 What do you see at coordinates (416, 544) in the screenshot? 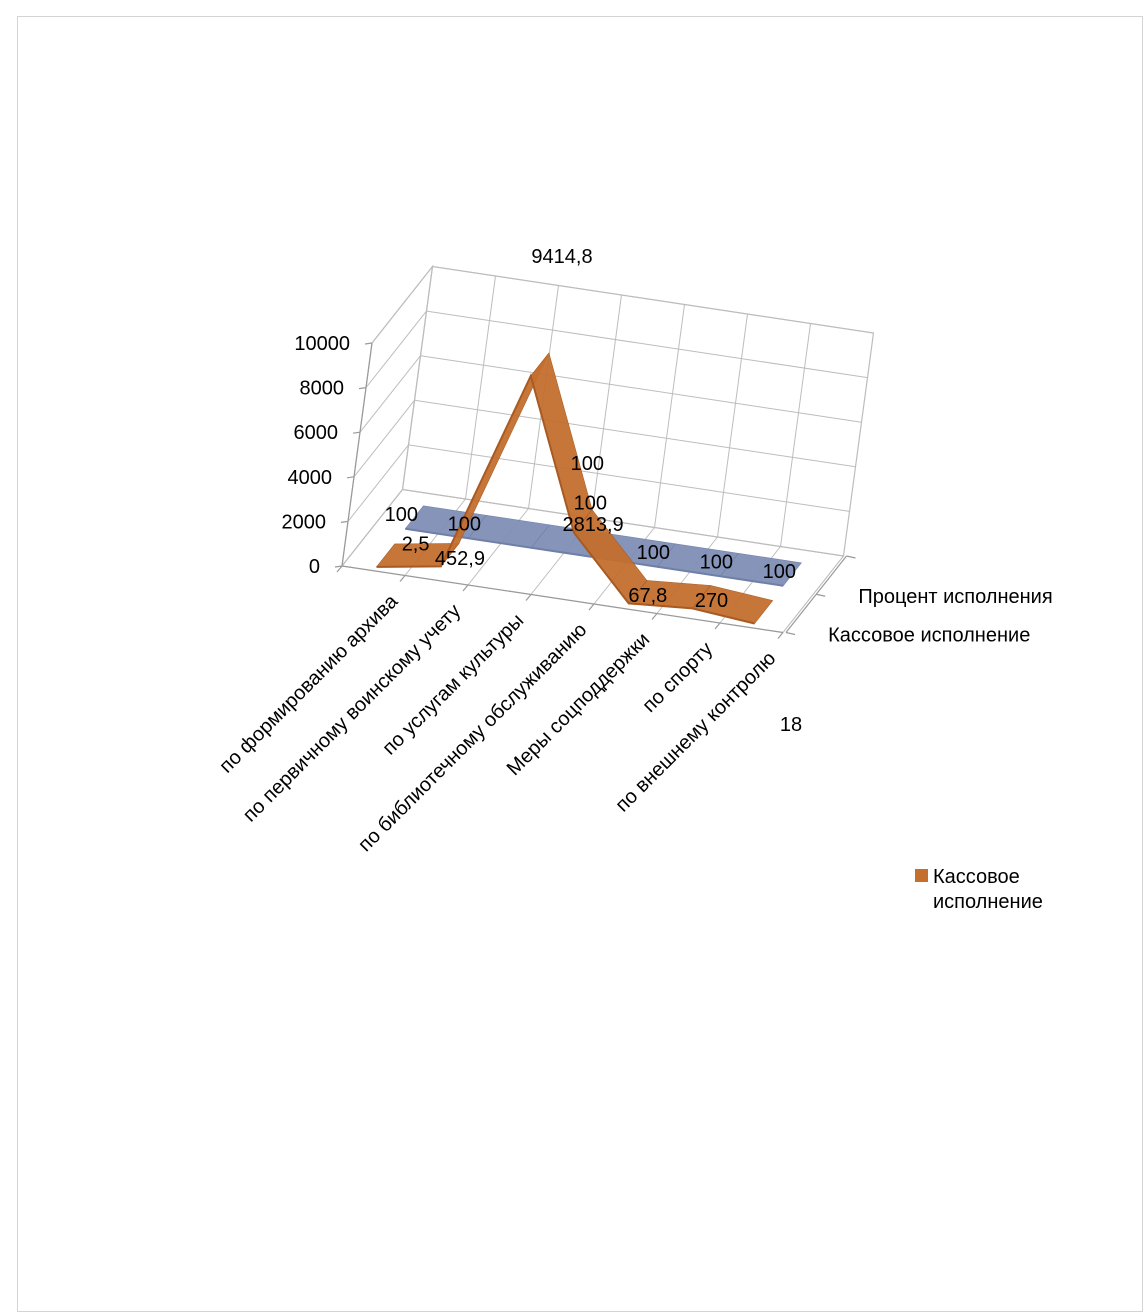
I see `data-label-series-1: 2,5` at bounding box center [416, 544].